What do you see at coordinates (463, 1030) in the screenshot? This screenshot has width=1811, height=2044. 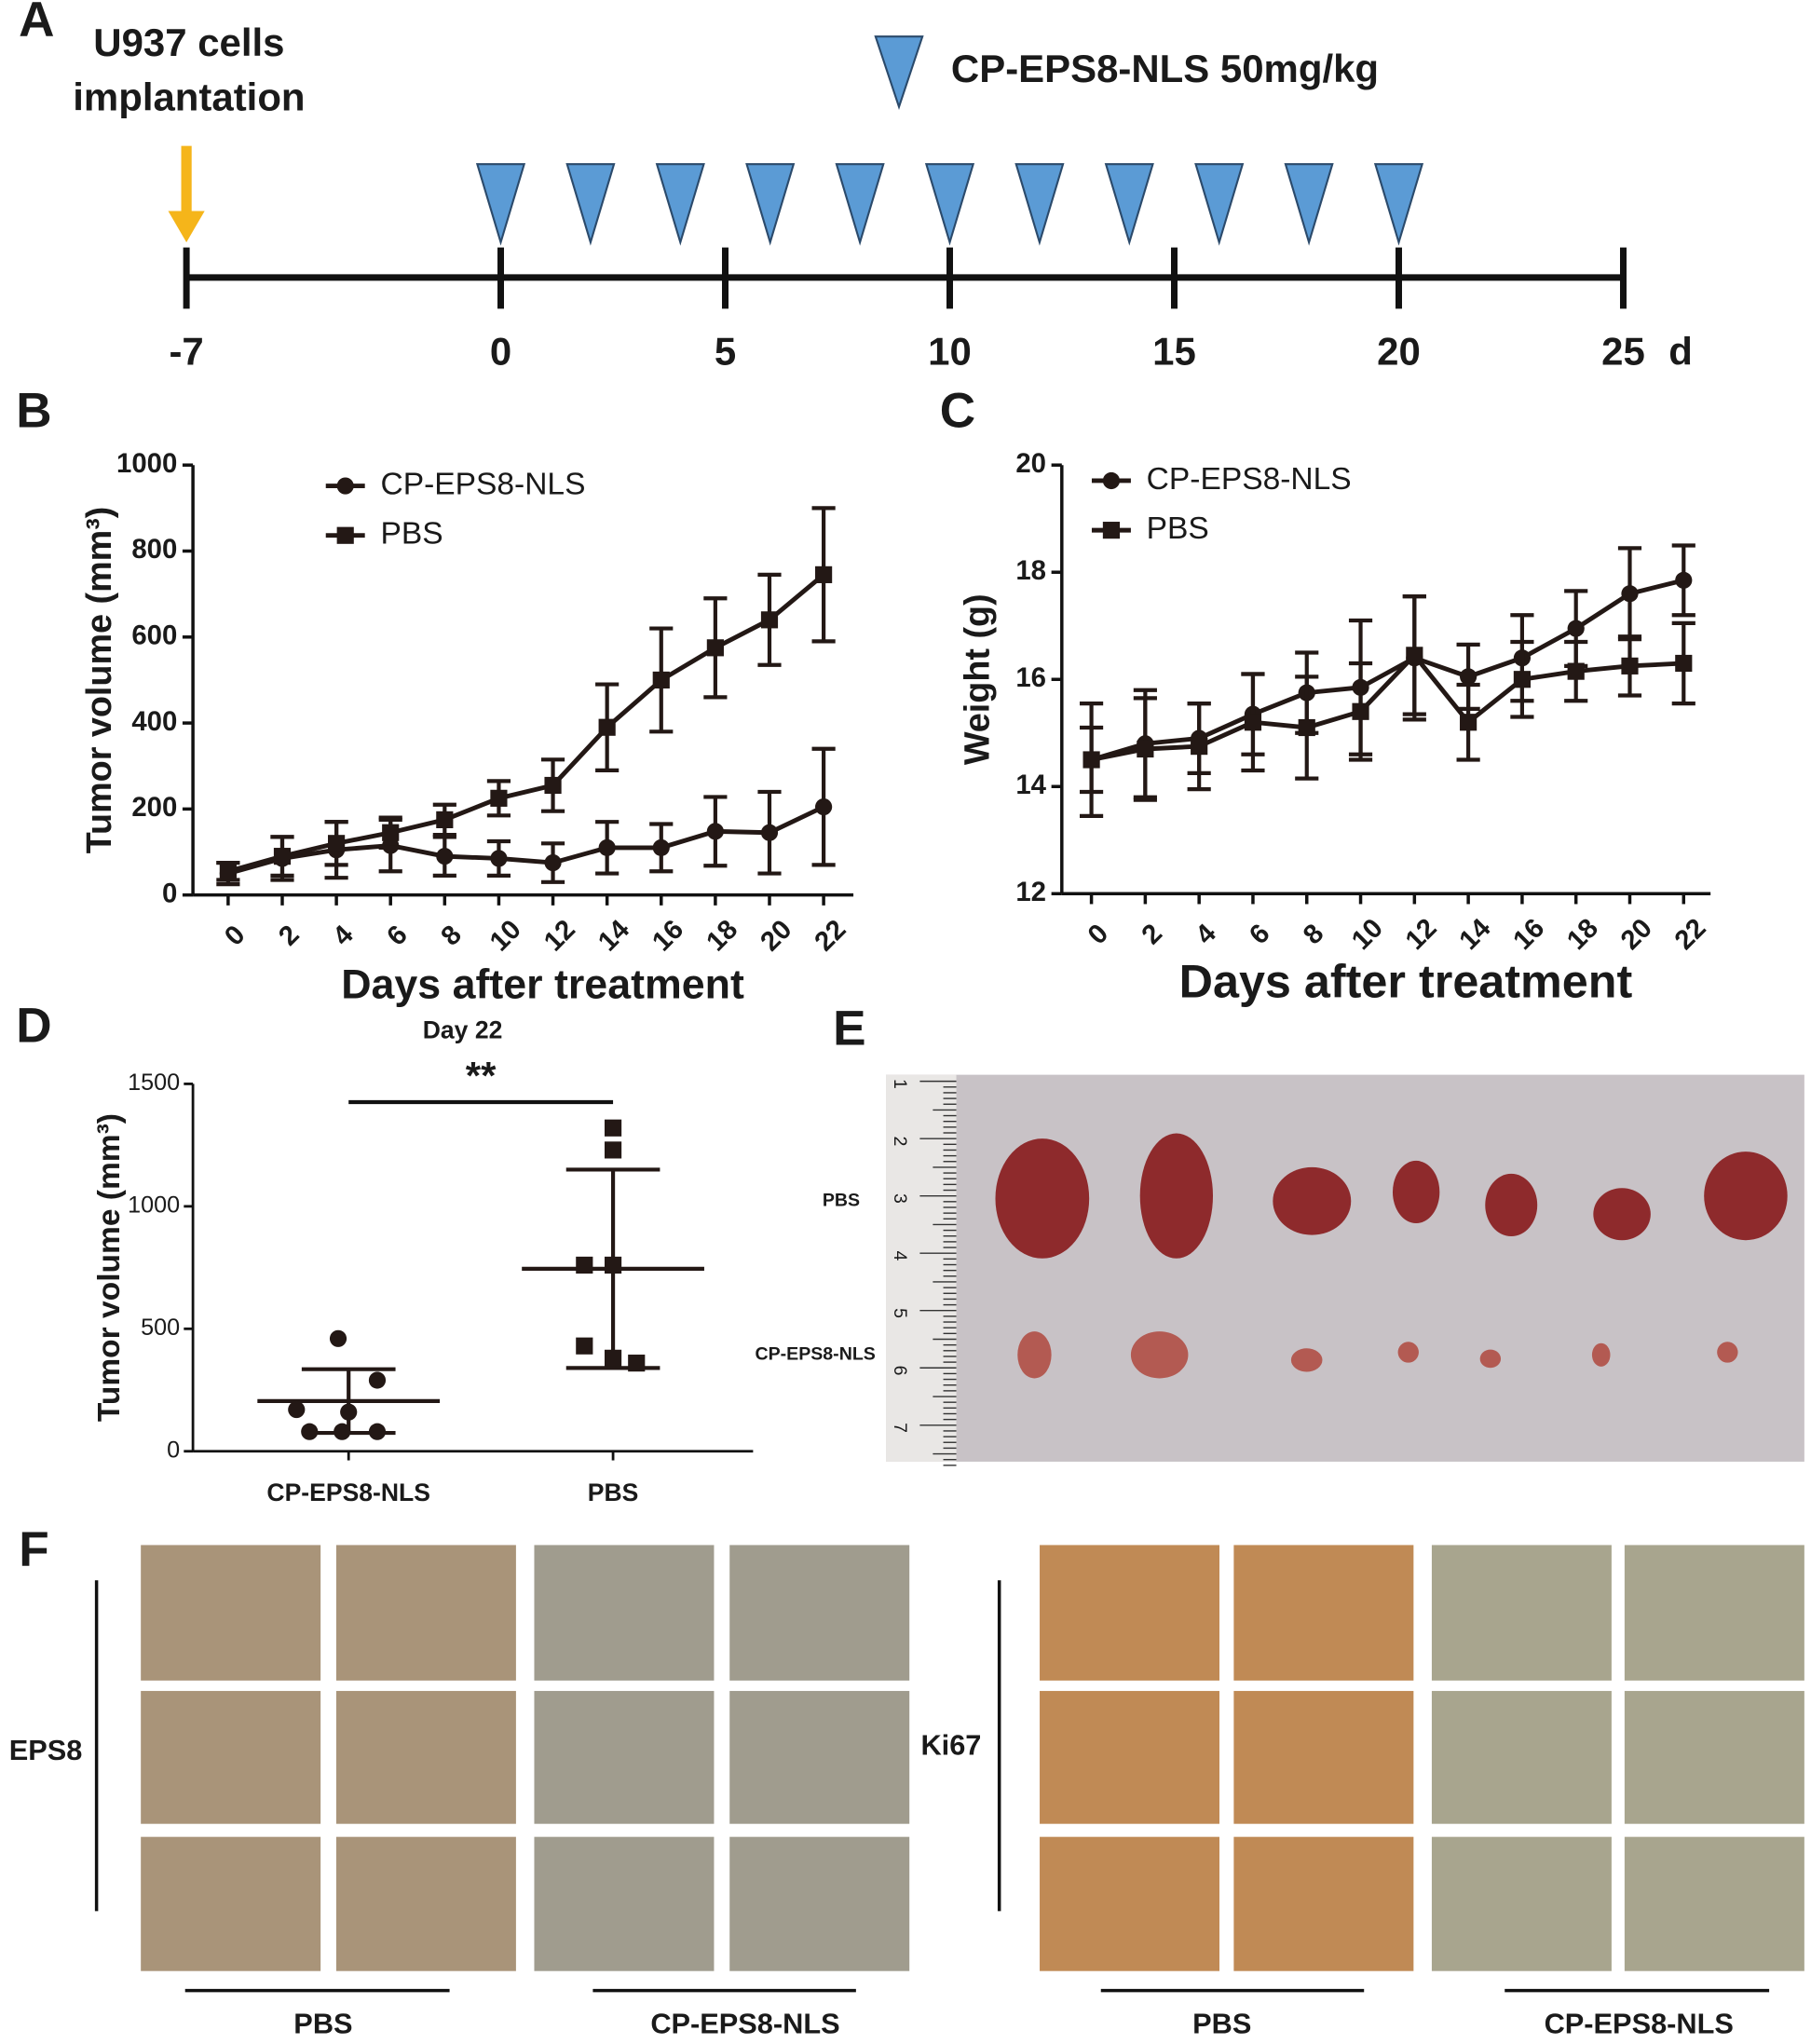 I see `chart-title: Day 22` at bounding box center [463, 1030].